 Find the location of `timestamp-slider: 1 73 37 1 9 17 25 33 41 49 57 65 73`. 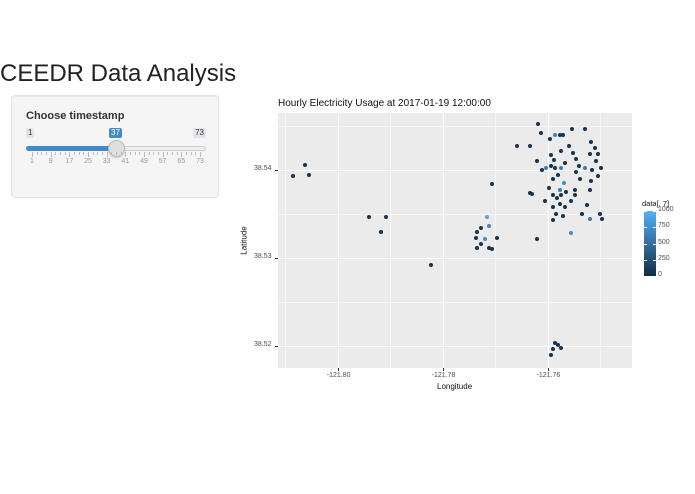

timestamp-slider: 1 73 37 1 9 17 25 33 41 49 57 65 73 is located at coordinates (116, 153).